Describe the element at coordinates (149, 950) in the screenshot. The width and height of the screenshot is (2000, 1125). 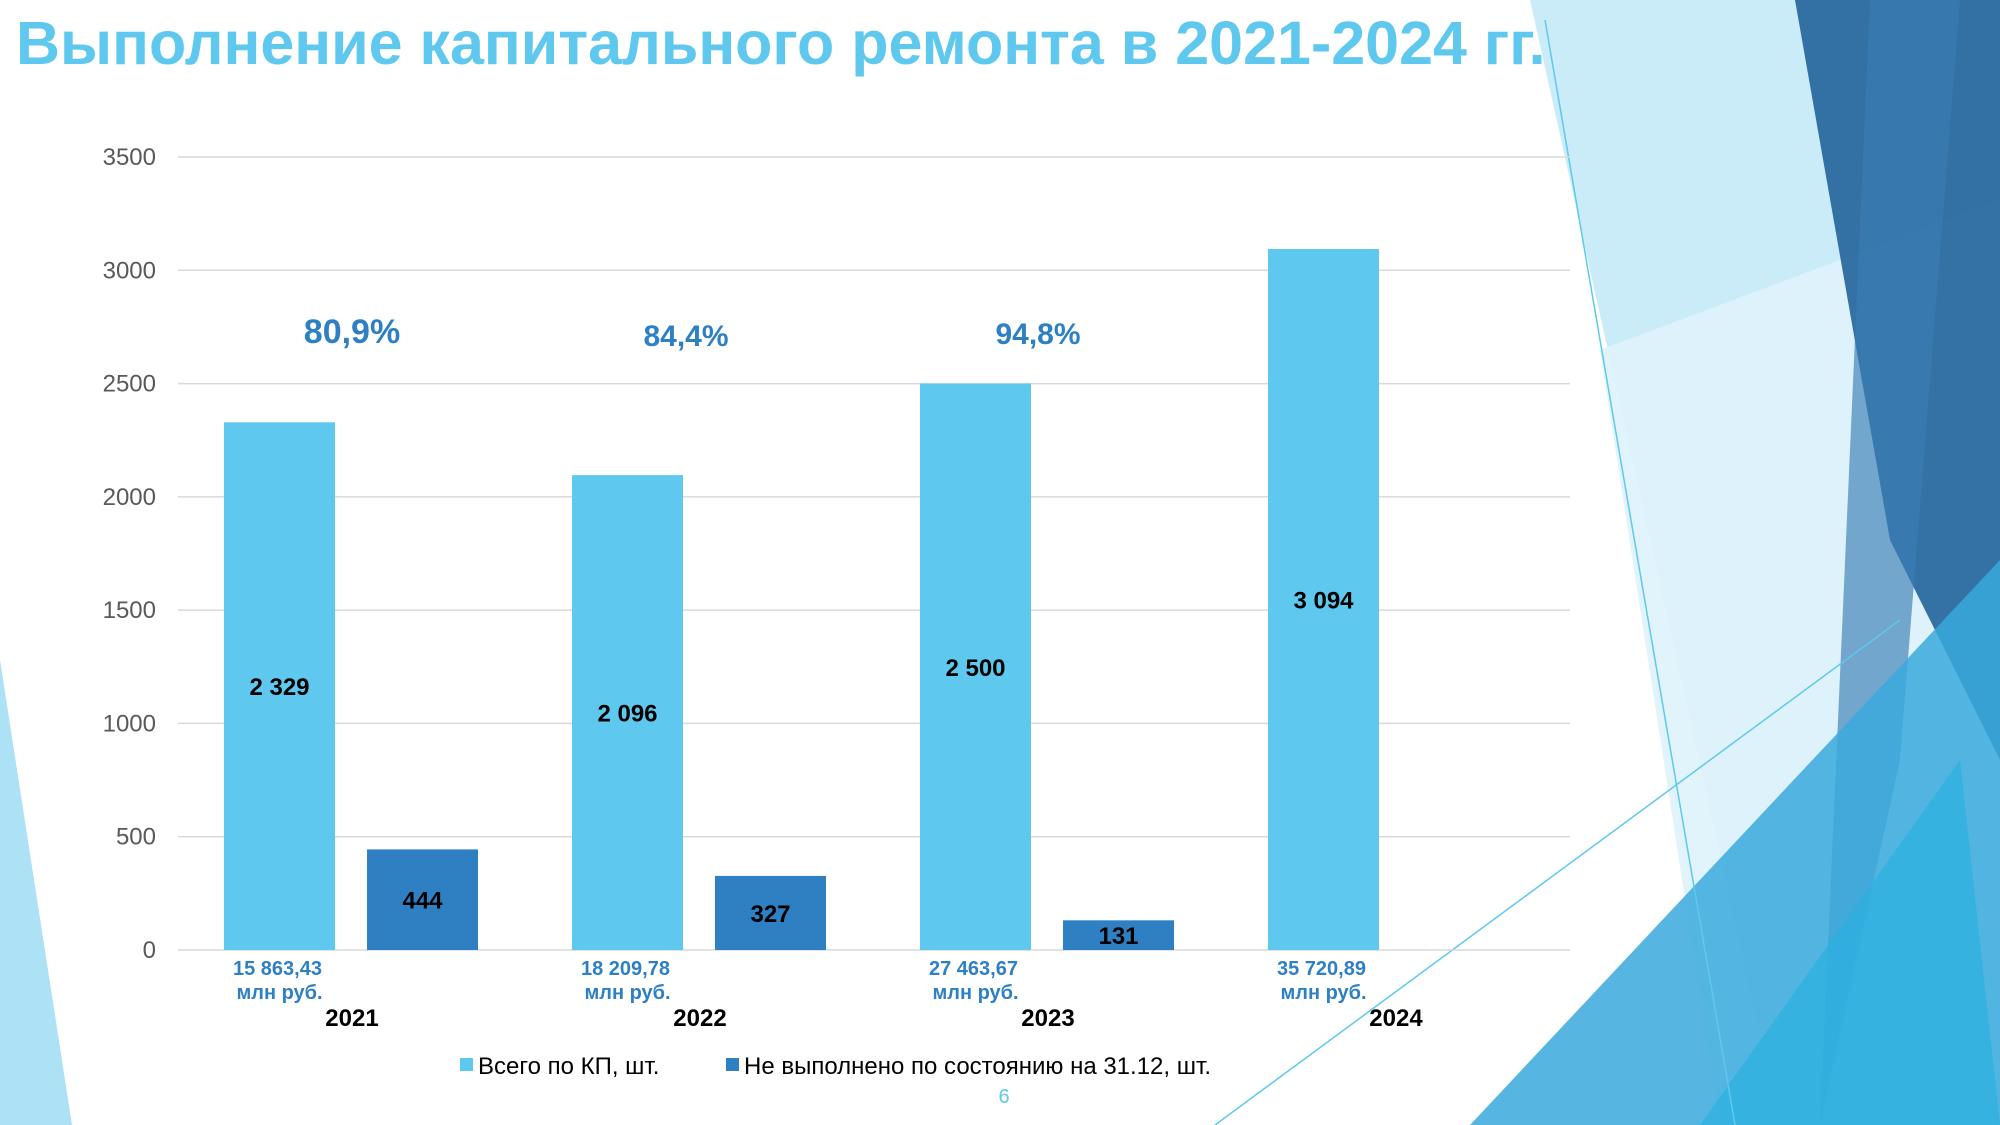
I see `y-tick-label: 0` at that location.